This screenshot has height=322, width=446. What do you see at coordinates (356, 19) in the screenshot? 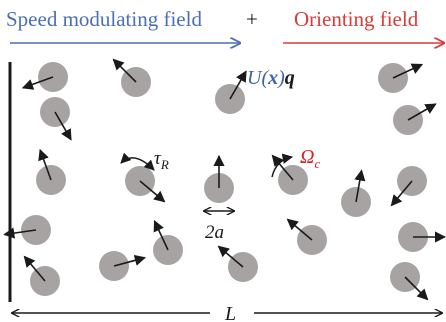
I see `orienting-field-title: Orienting field` at bounding box center [356, 19].